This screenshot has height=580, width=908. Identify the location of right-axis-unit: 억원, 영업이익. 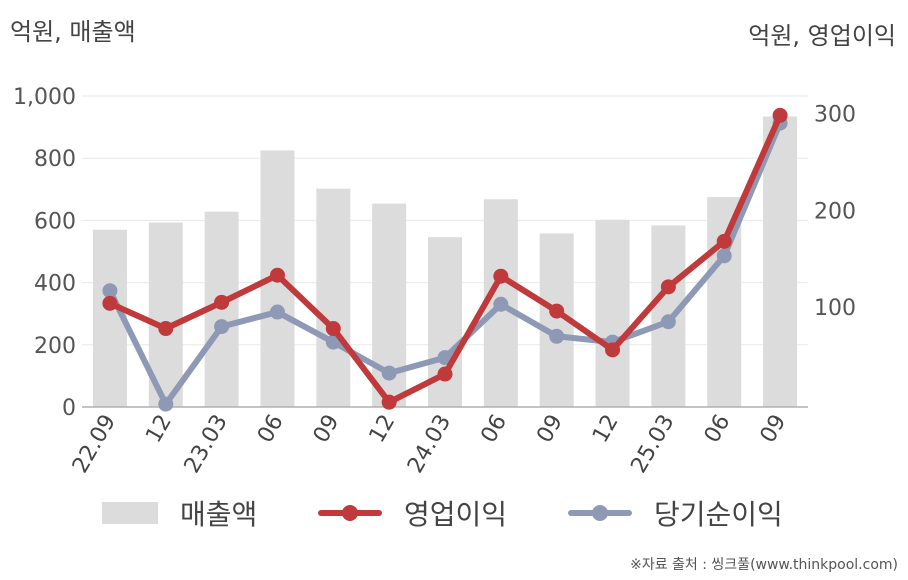
(822, 36).